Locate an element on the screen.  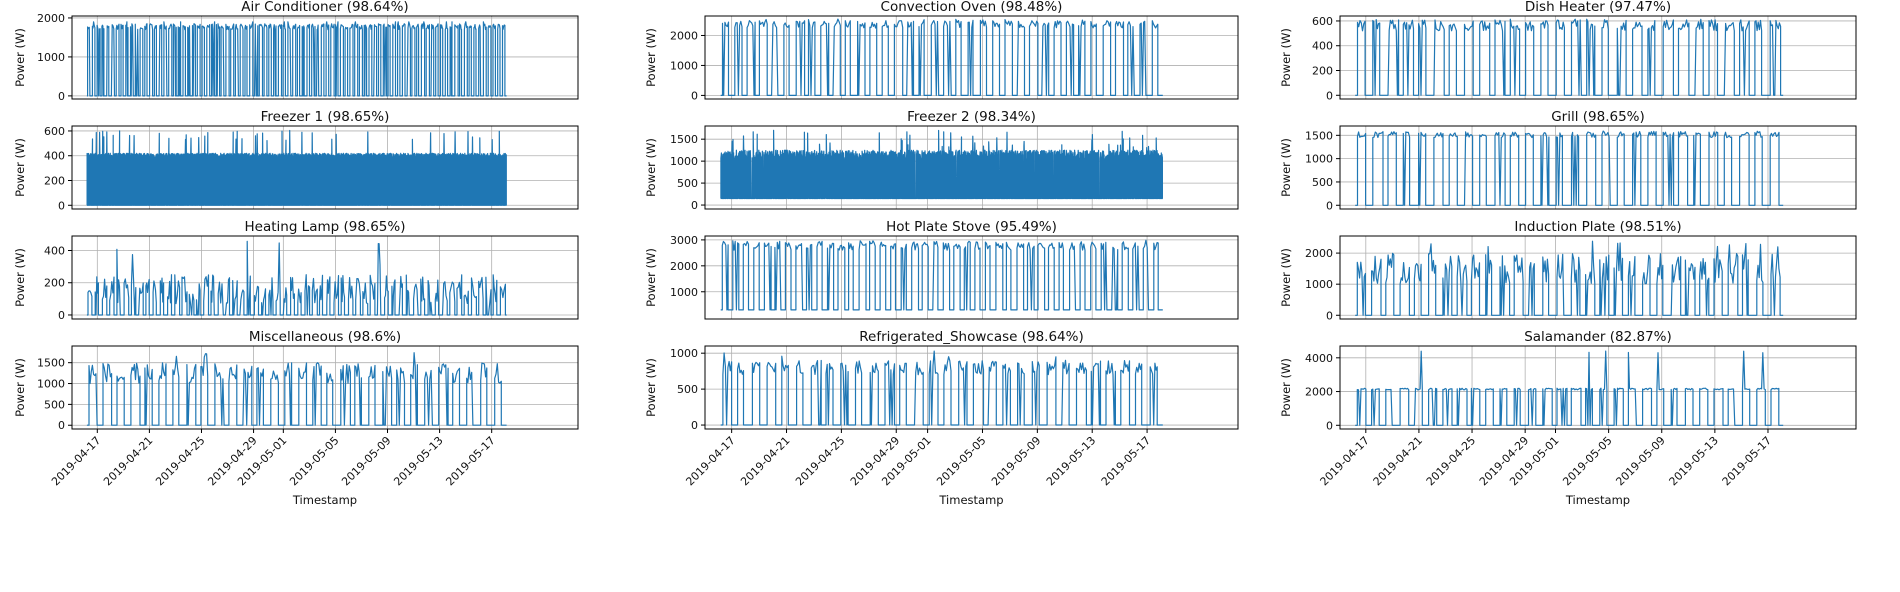
chart-title: Convection Oven (98.48%) is located at coordinates (972, 7).